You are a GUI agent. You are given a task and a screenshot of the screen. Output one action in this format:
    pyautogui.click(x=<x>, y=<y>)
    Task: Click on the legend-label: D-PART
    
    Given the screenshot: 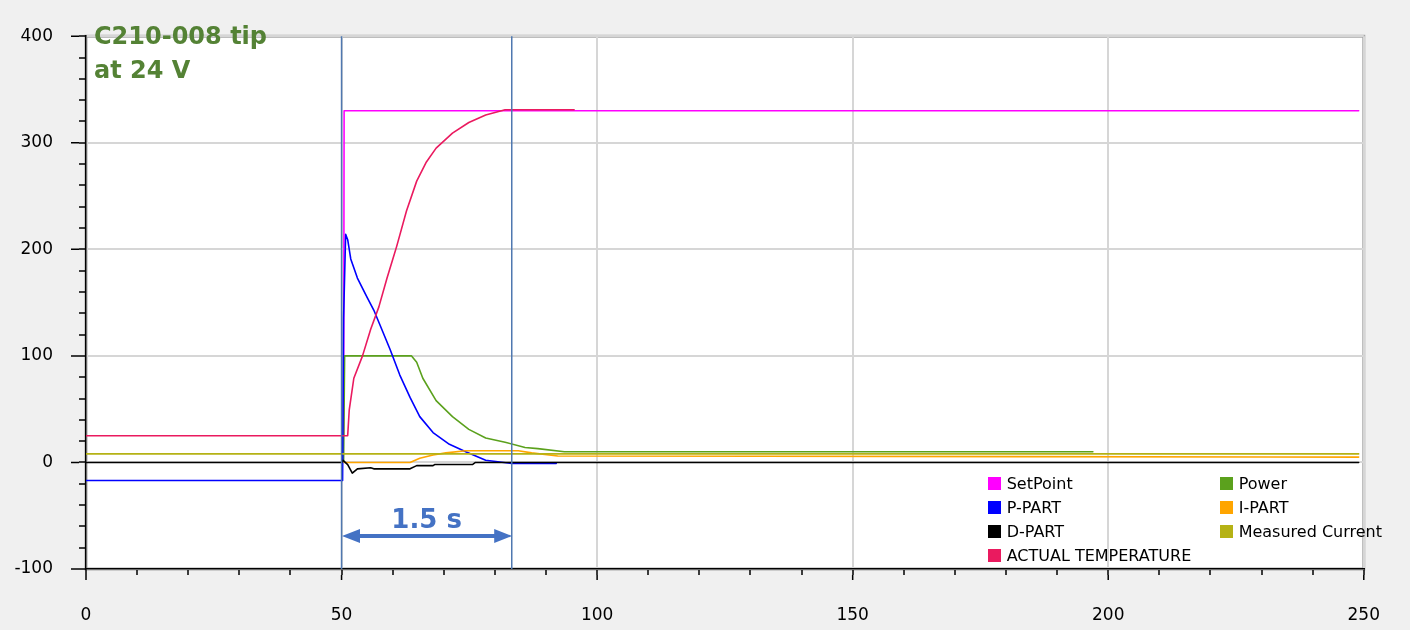 What is the action you would take?
    pyautogui.click(x=1035, y=531)
    